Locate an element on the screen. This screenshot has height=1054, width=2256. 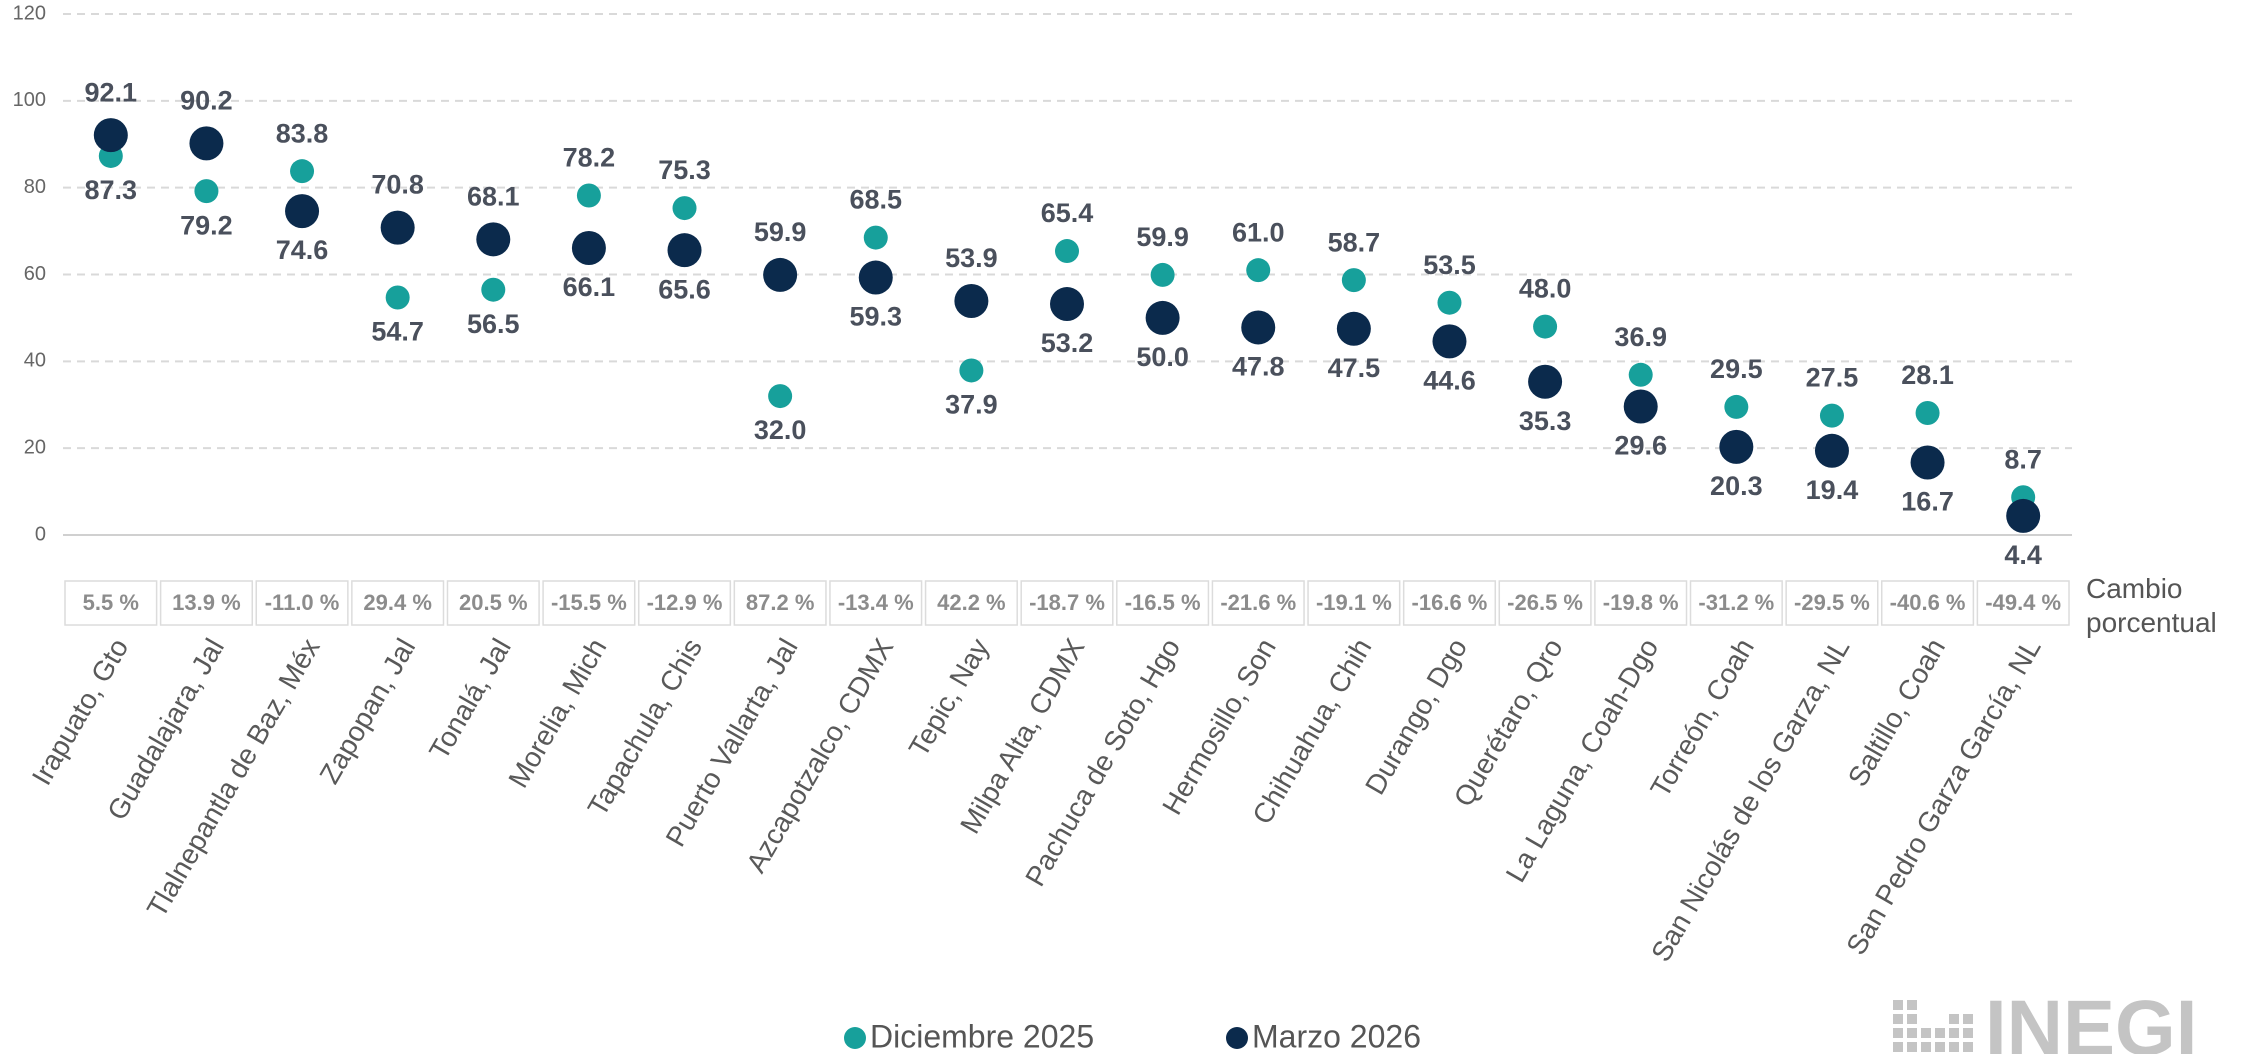
data-label: 4.4 is located at coordinates (2023, 555).